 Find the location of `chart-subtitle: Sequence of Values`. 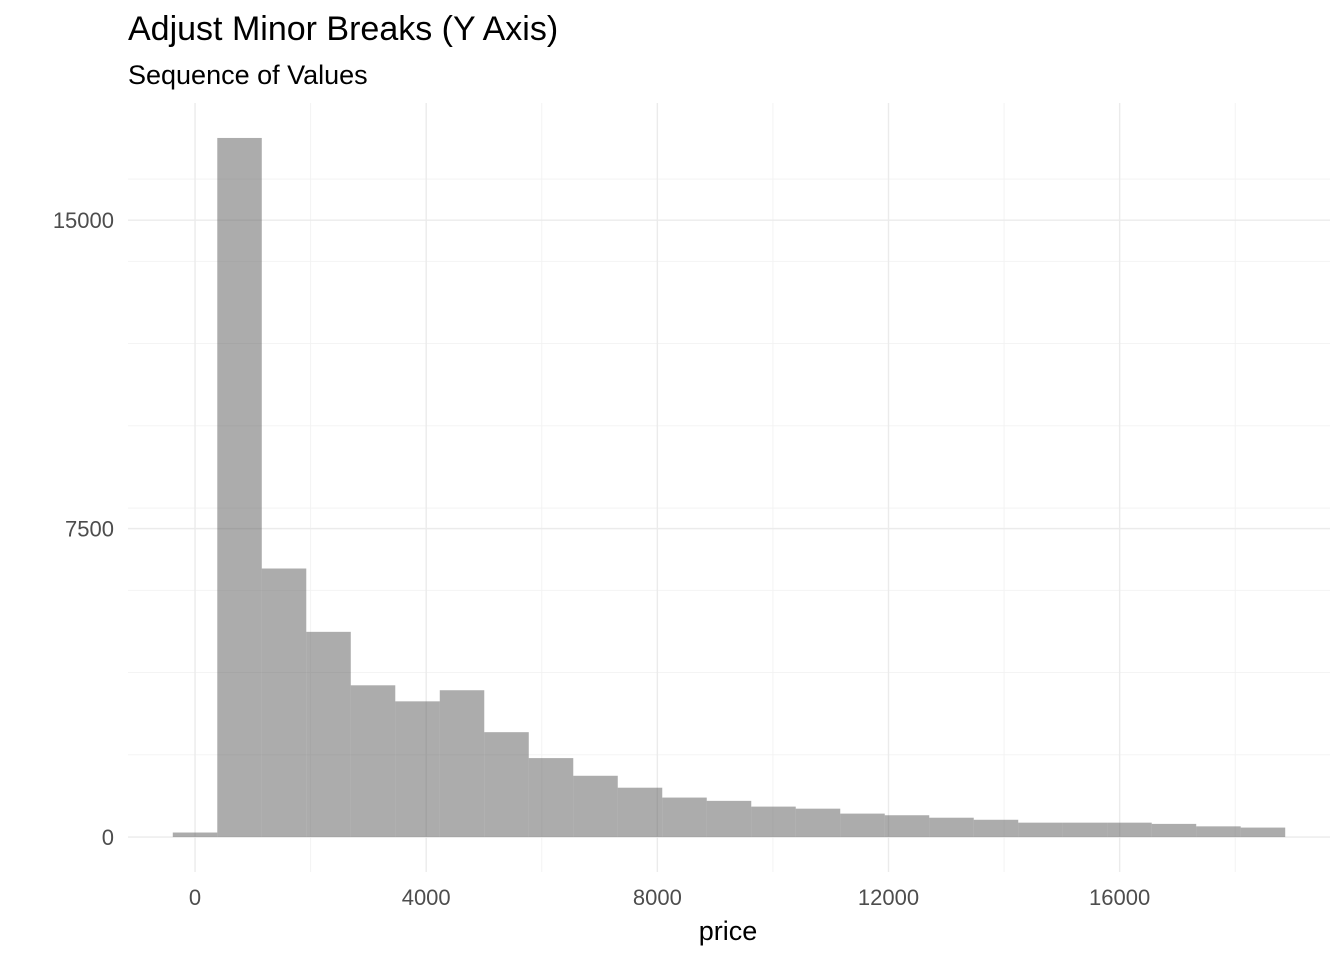

chart-subtitle: Sequence of Values is located at coordinates (248, 75).